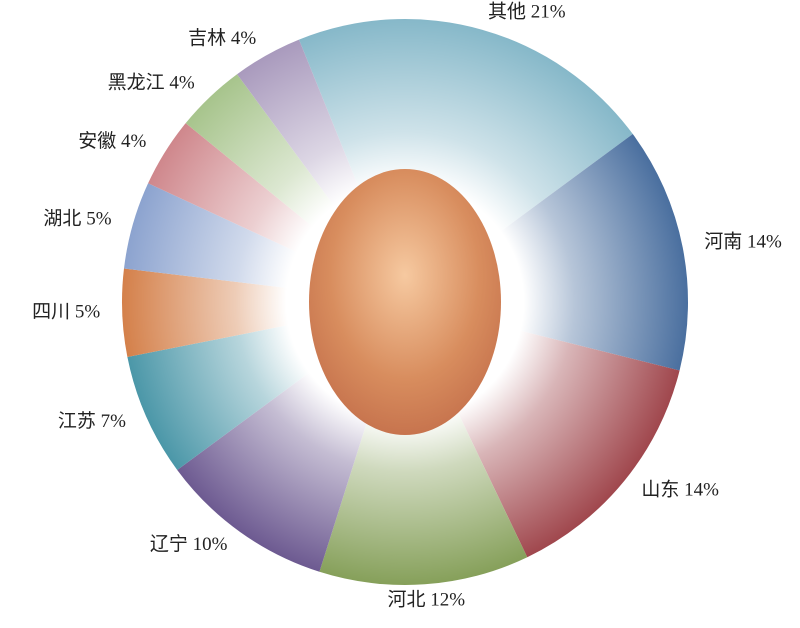 The image size is (800, 628). What do you see at coordinates (77, 421) in the screenshot?
I see `slice-category: 江苏` at bounding box center [77, 421].